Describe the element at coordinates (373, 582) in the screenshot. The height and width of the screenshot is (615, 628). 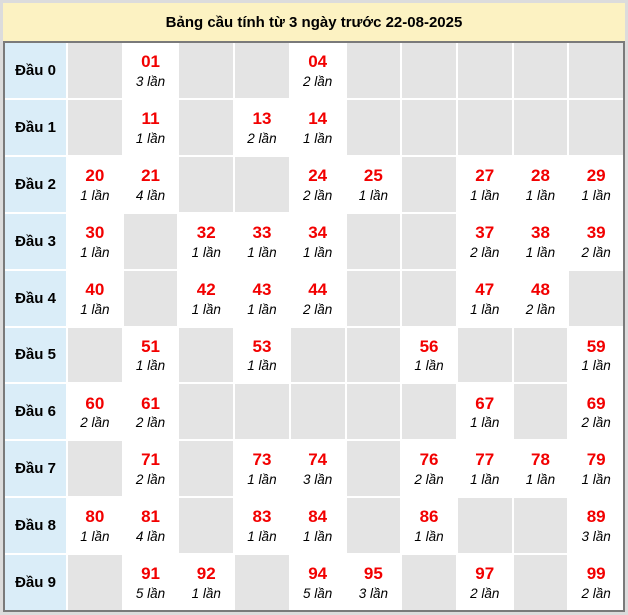
I see `cell-95: 95 3 lần` at that location.